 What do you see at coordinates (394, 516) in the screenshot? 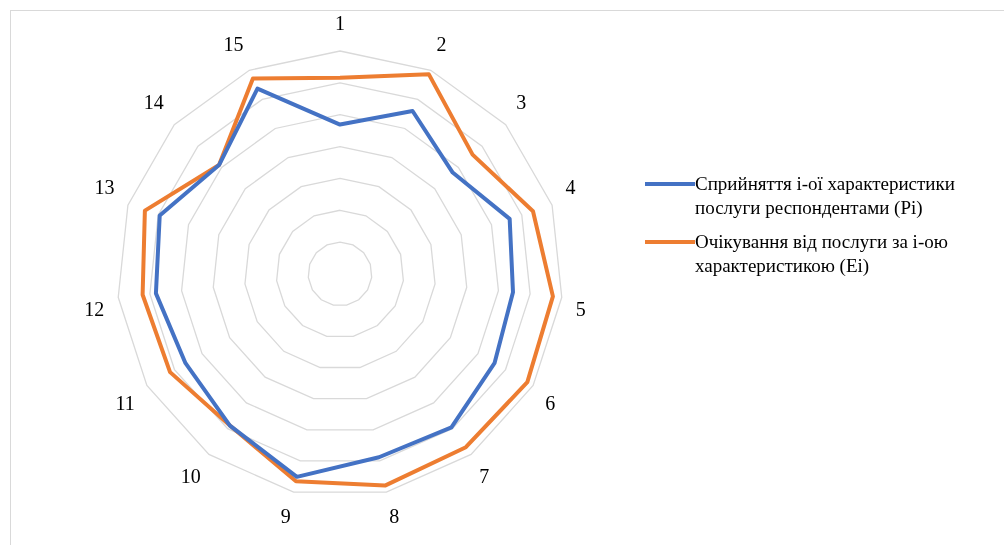
I see `spoke-label: 8` at bounding box center [394, 516].